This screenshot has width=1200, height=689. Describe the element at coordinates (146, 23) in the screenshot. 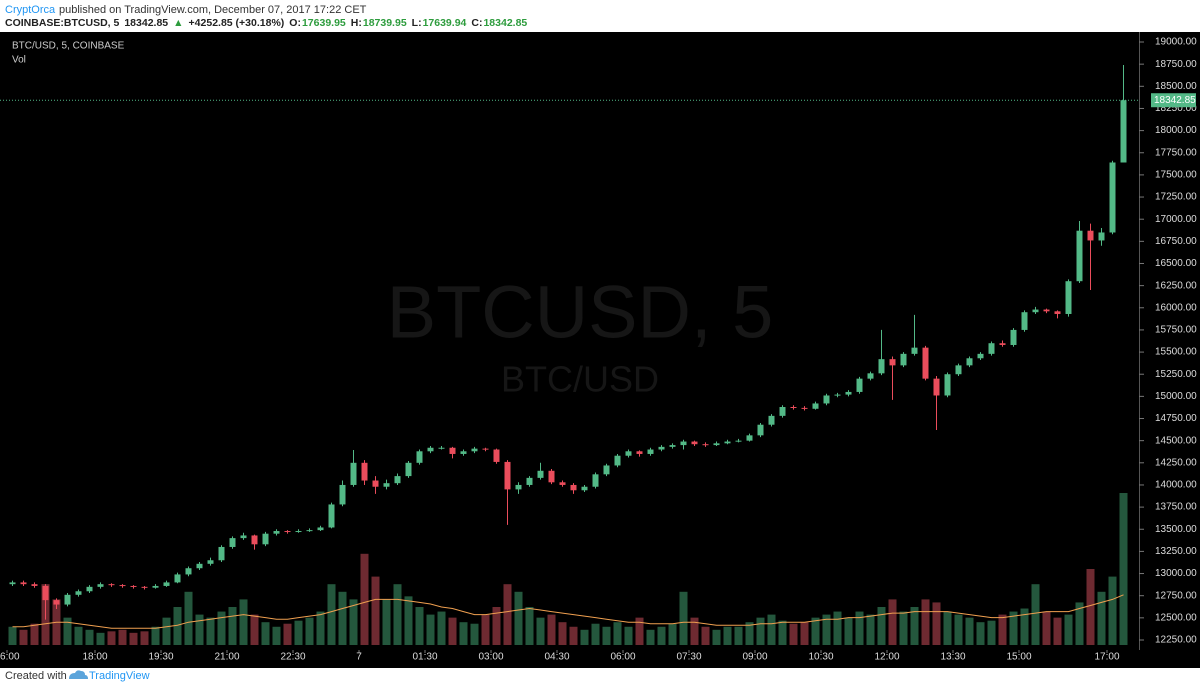

I see `last-price: 18342.85` at that location.